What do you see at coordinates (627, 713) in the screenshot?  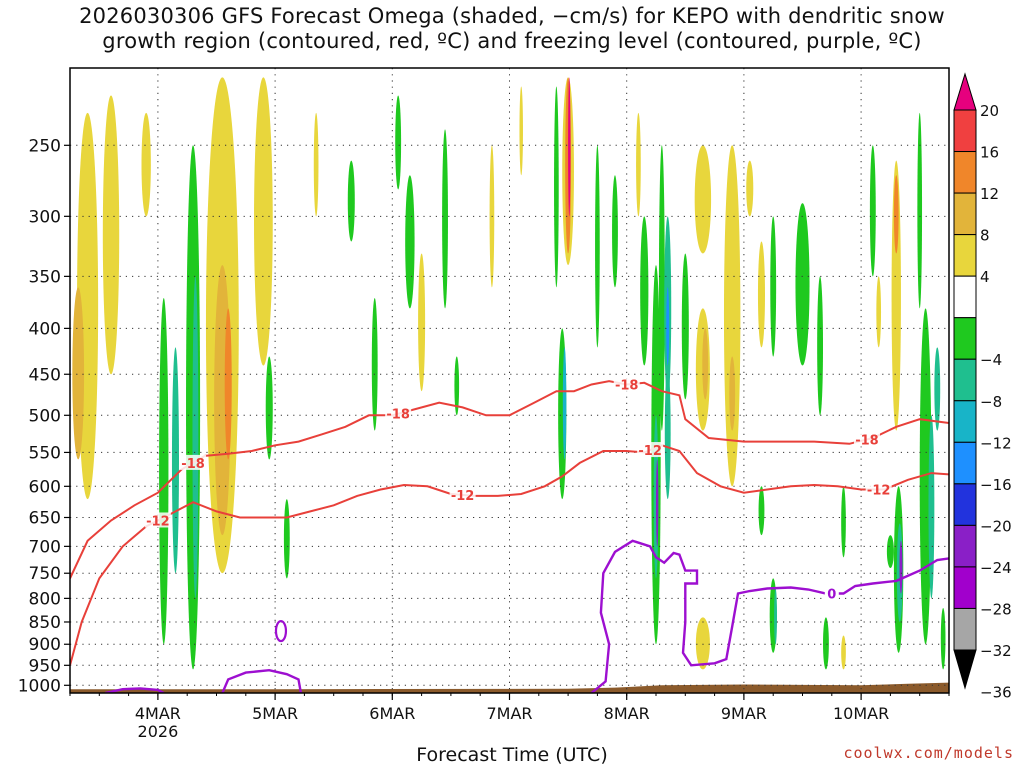 I see `x-tick-label-4: 8MAR` at bounding box center [627, 713].